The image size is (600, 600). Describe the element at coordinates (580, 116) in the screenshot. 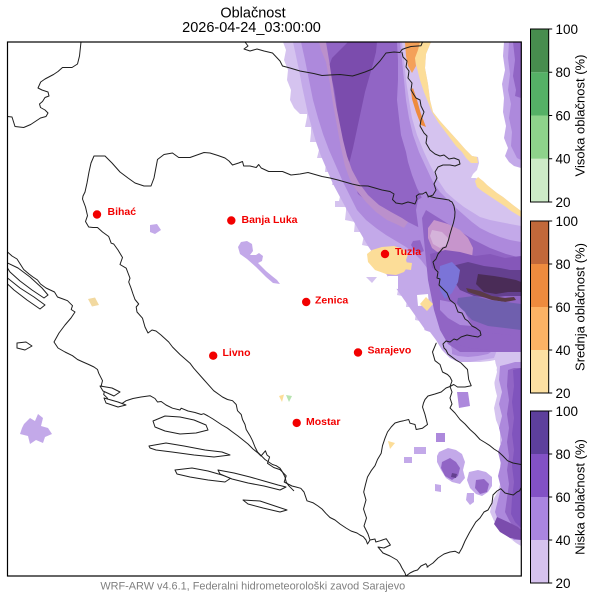

I see `svg-text: Visoka oblačnost (%)` at that location.